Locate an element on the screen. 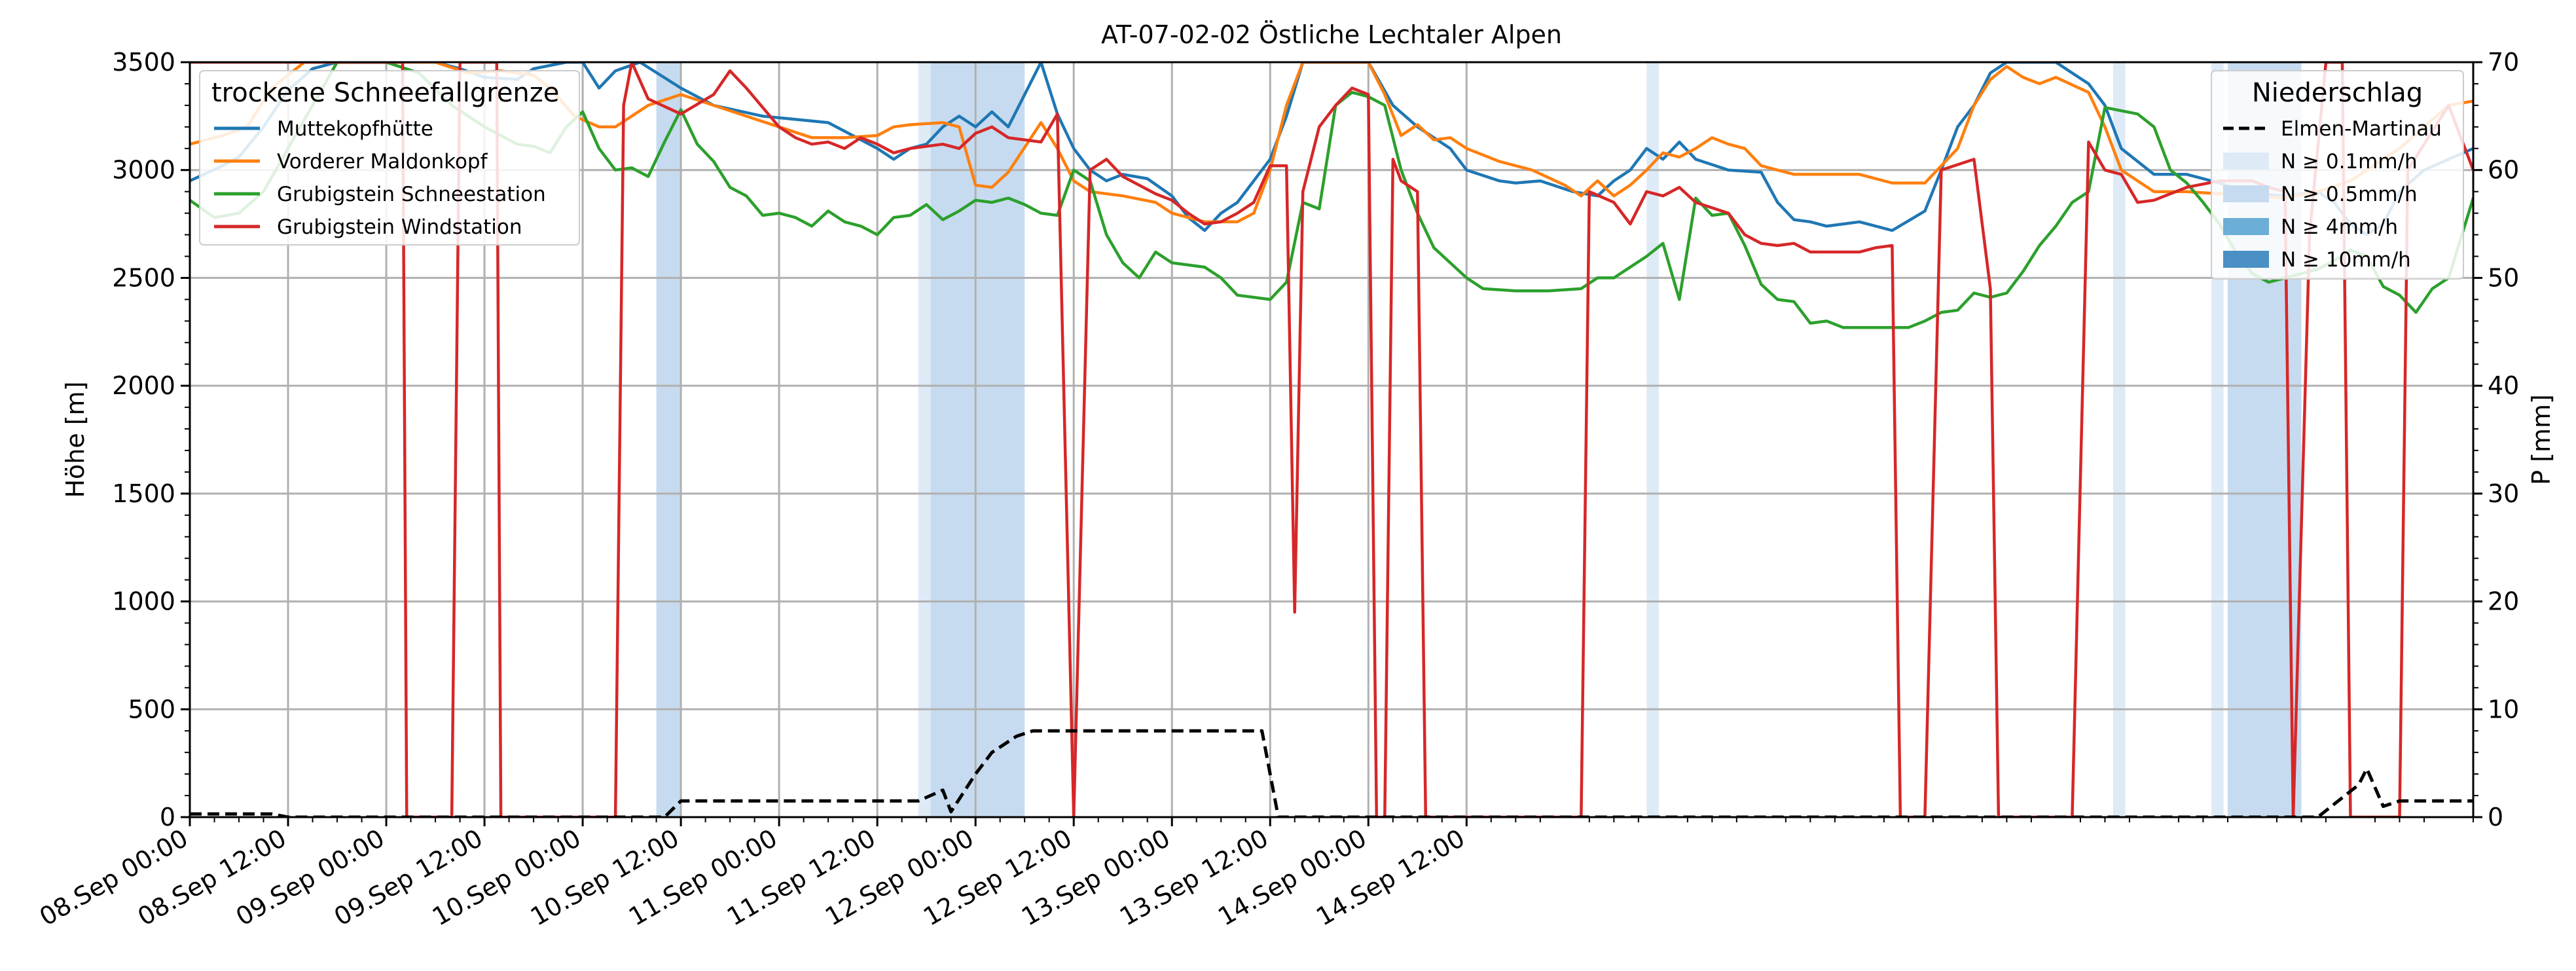 The image size is (2576, 971). y-tick-label-left-1: 500 is located at coordinates (151, 709).